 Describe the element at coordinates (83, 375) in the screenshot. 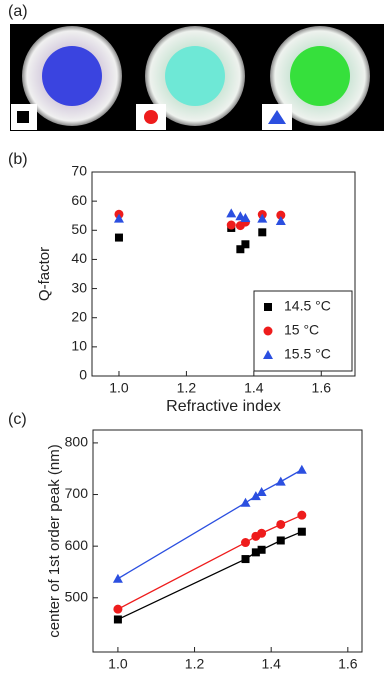

I see `y-tick-label: 0` at that location.